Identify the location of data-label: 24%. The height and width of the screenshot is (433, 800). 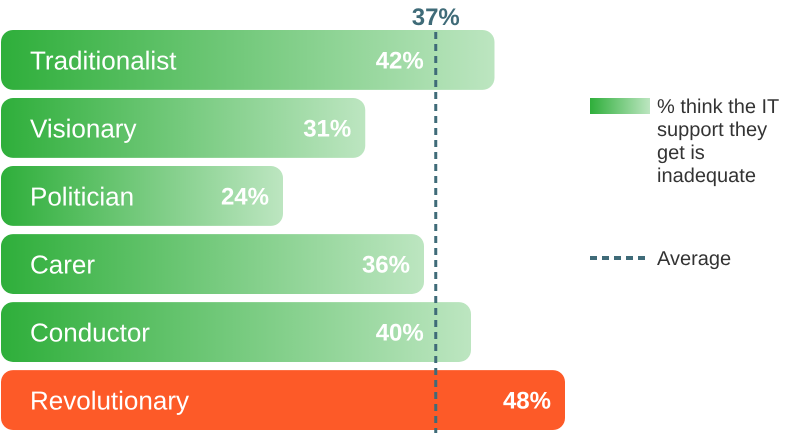
(244, 197).